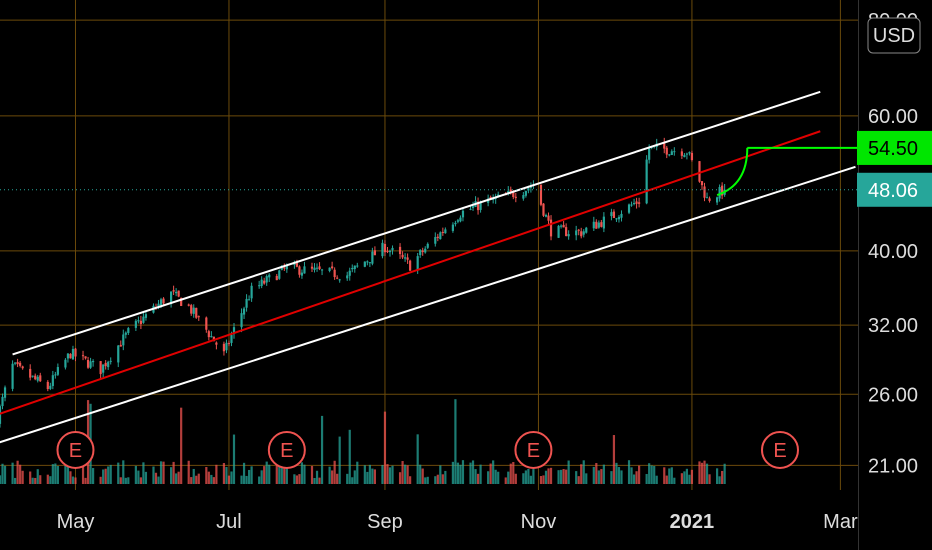  I want to click on target-projection-curve, so click(732, 172).